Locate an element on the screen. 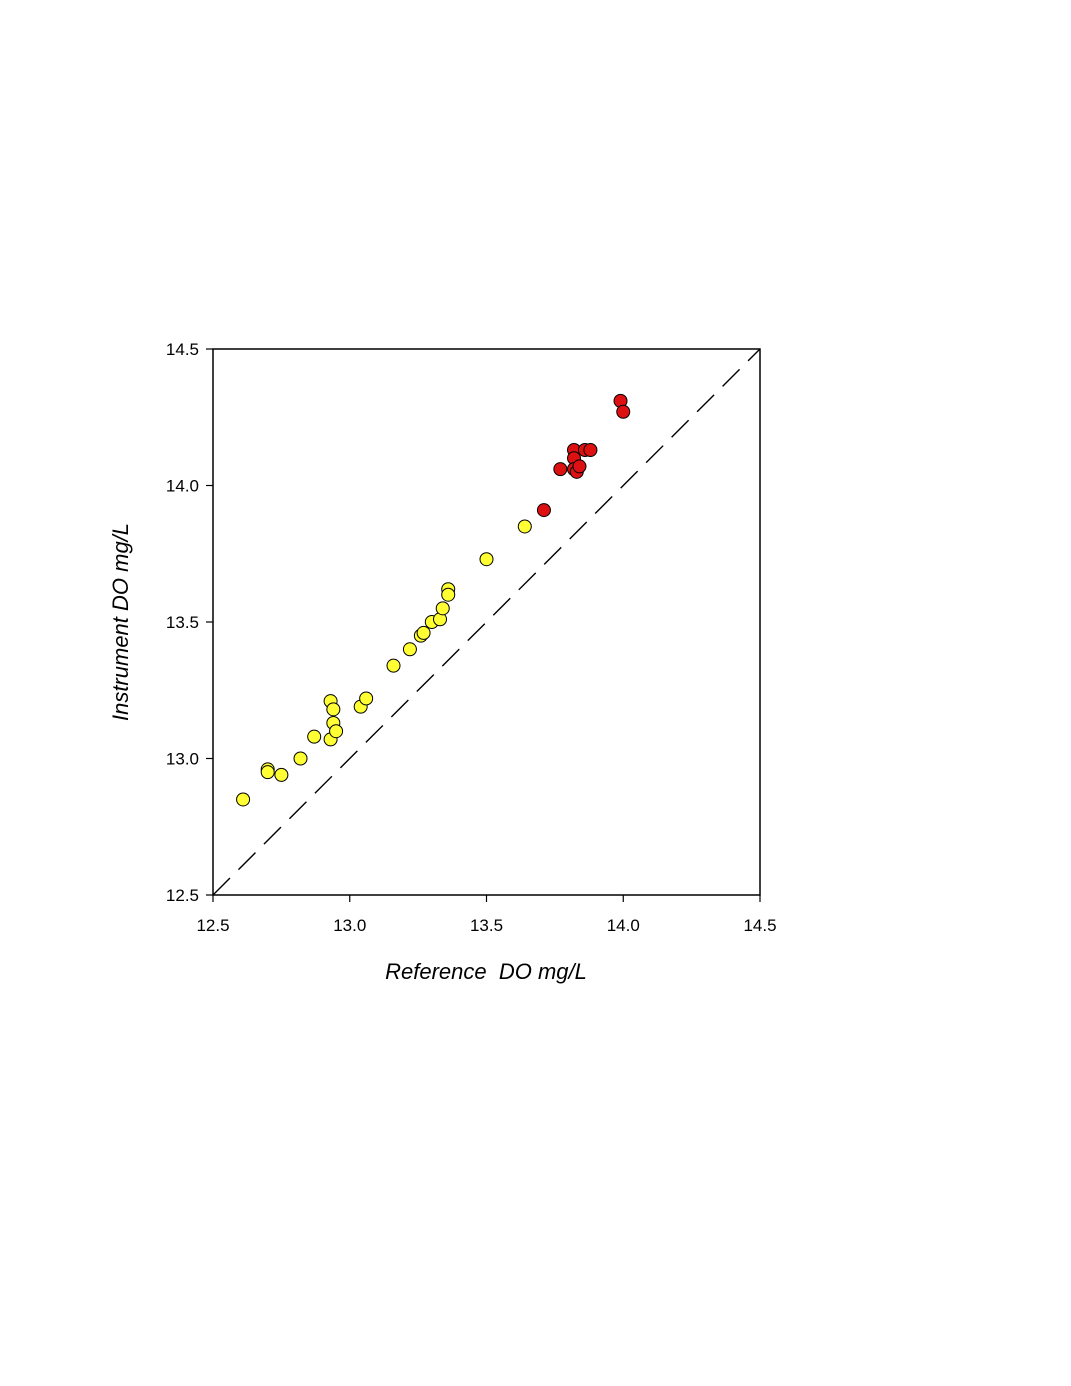  y-tick-label: 12.5 is located at coordinates (182, 895).